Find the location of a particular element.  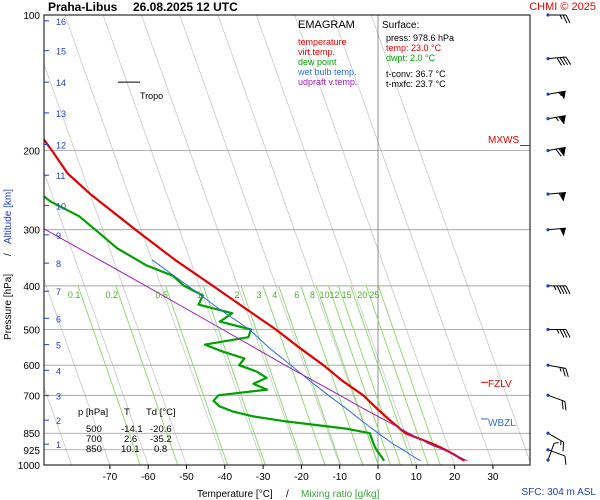

altitude-tick-label: 10 is located at coordinates (61, 206).